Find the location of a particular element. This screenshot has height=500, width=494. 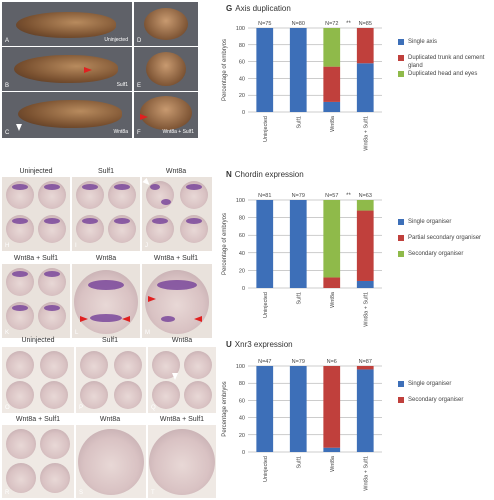

panel-h-label: H is located at coordinates (7, 246).